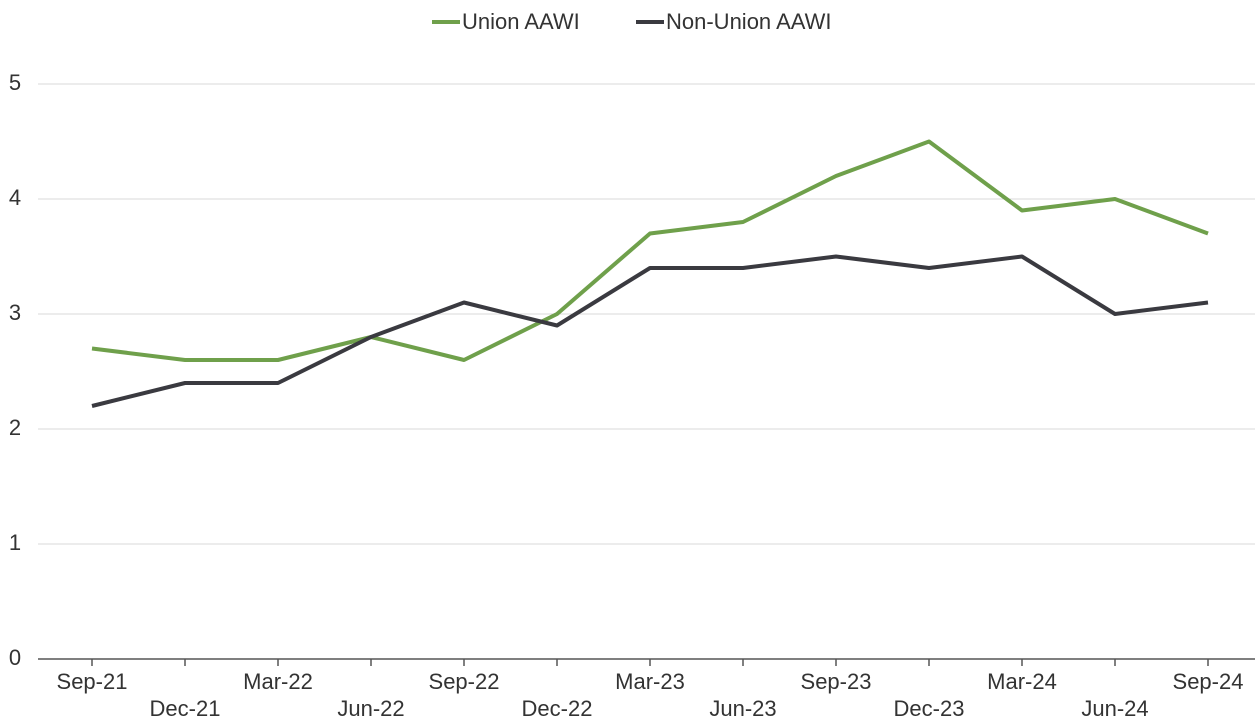 This screenshot has width=1255, height=727. I want to click on legend-label: Non-Union AAWI, so click(748, 21).